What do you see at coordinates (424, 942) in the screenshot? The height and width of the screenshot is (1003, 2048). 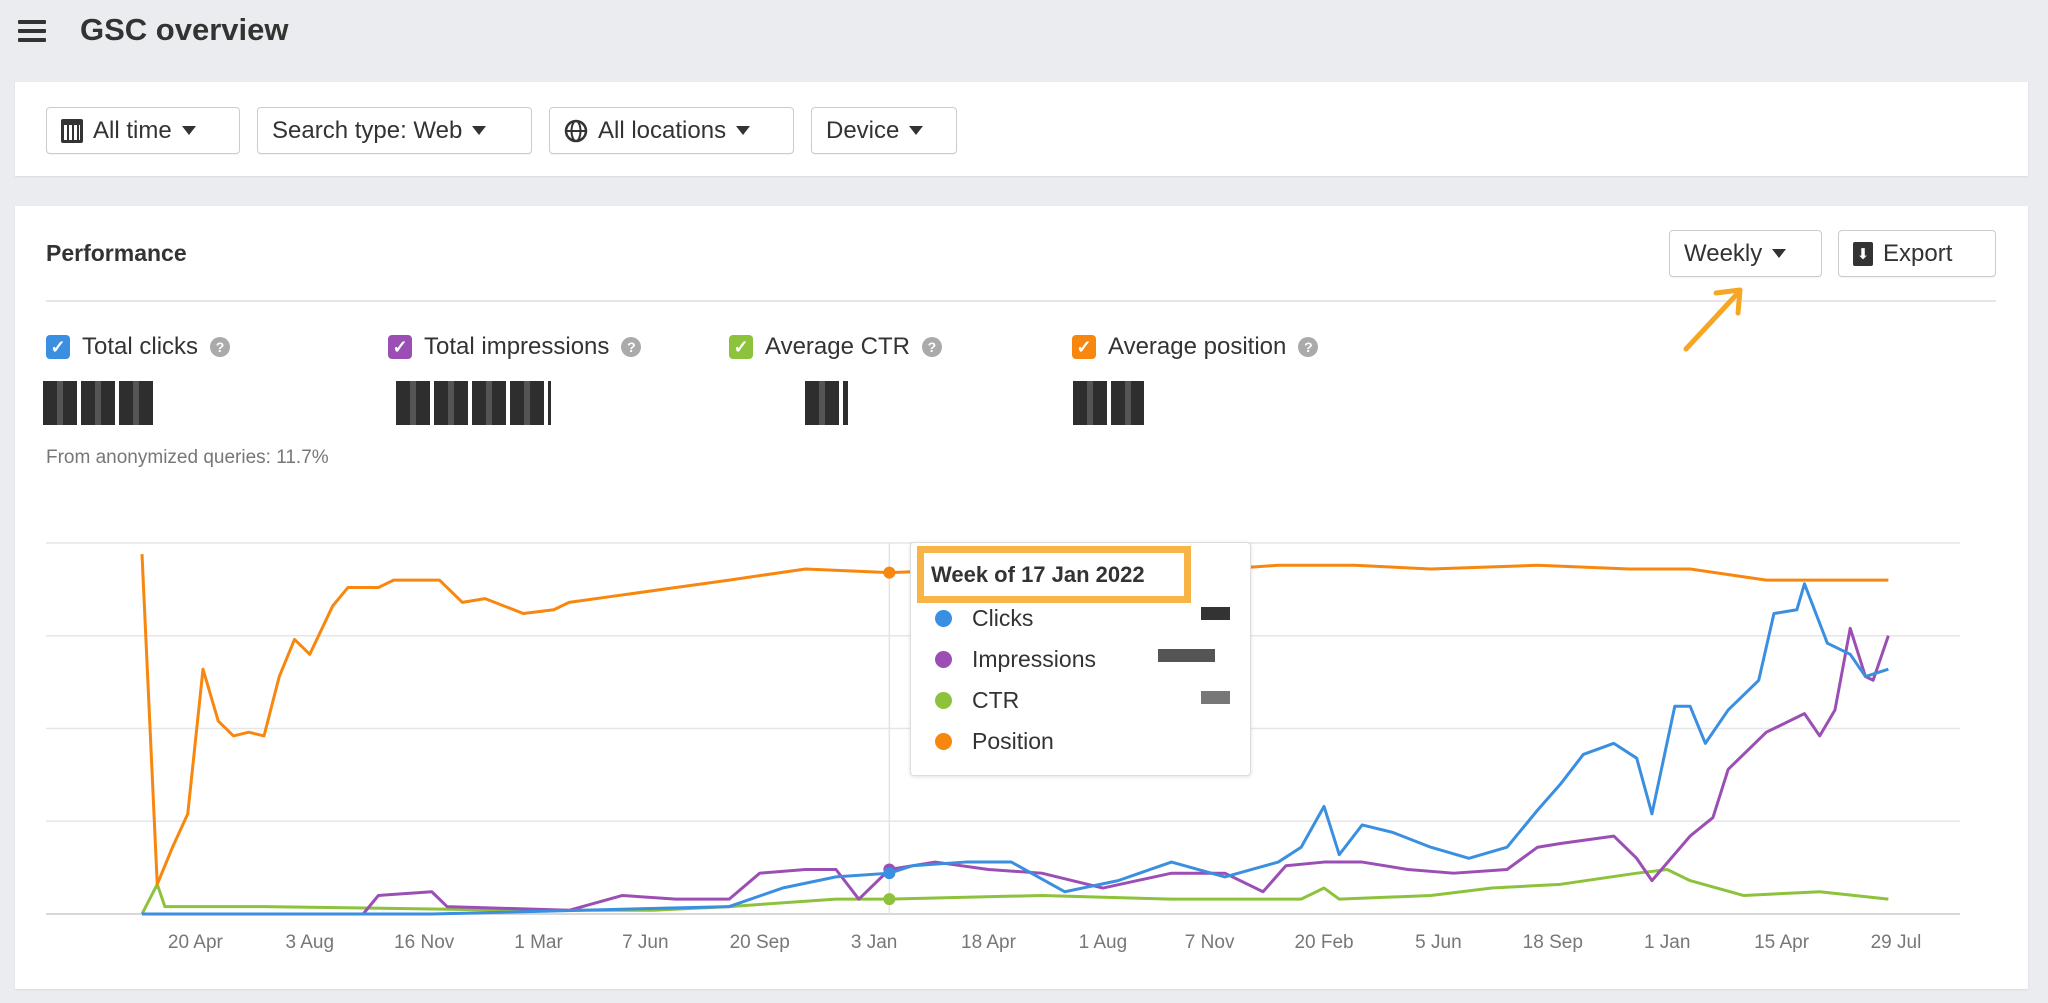 I see `x-tick-label: 16 Nov` at bounding box center [424, 942].